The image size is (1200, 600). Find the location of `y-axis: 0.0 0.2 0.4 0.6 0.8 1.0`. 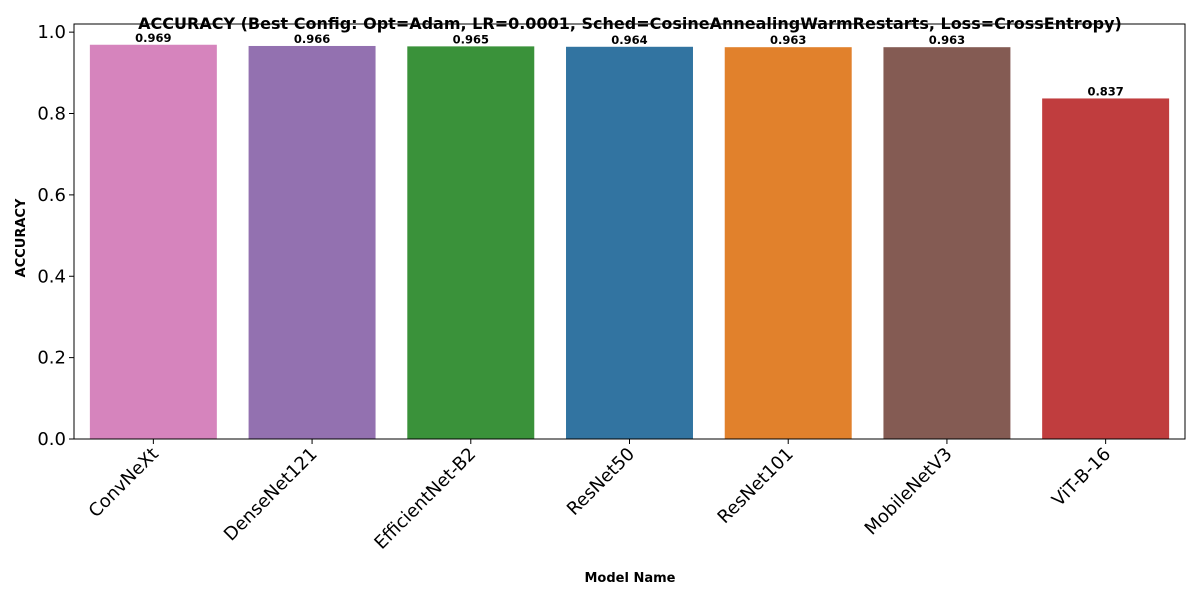

y-axis: 0.0 0.2 0.4 0.6 0.8 1.0 is located at coordinates (55, 236).